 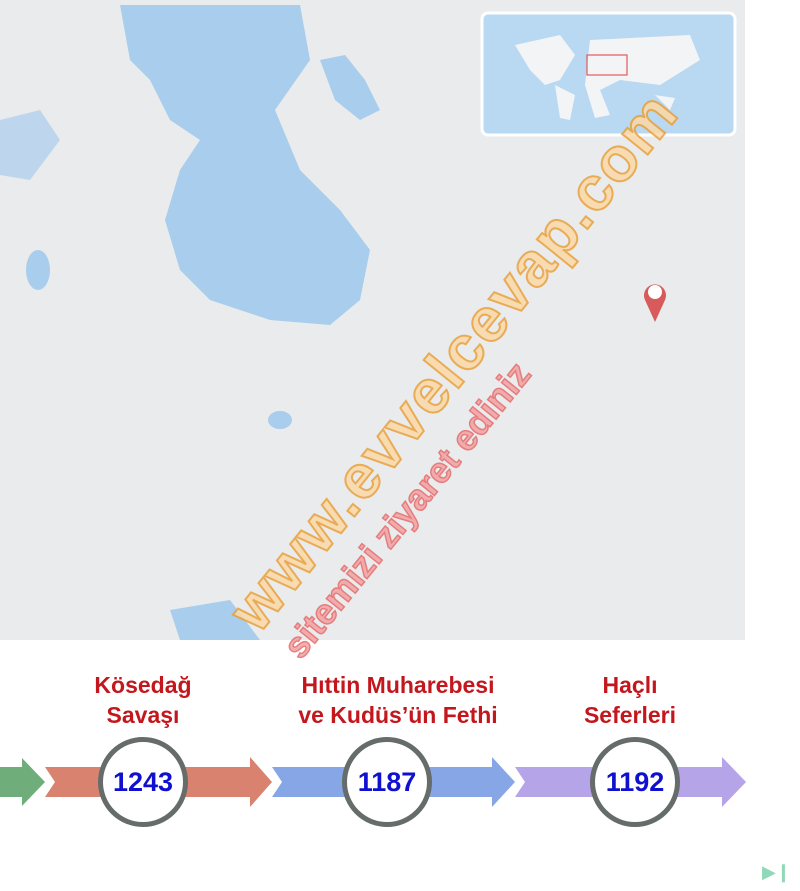 What do you see at coordinates (38, 270) in the screenshot?
I see `lake-urmia` at bounding box center [38, 270].